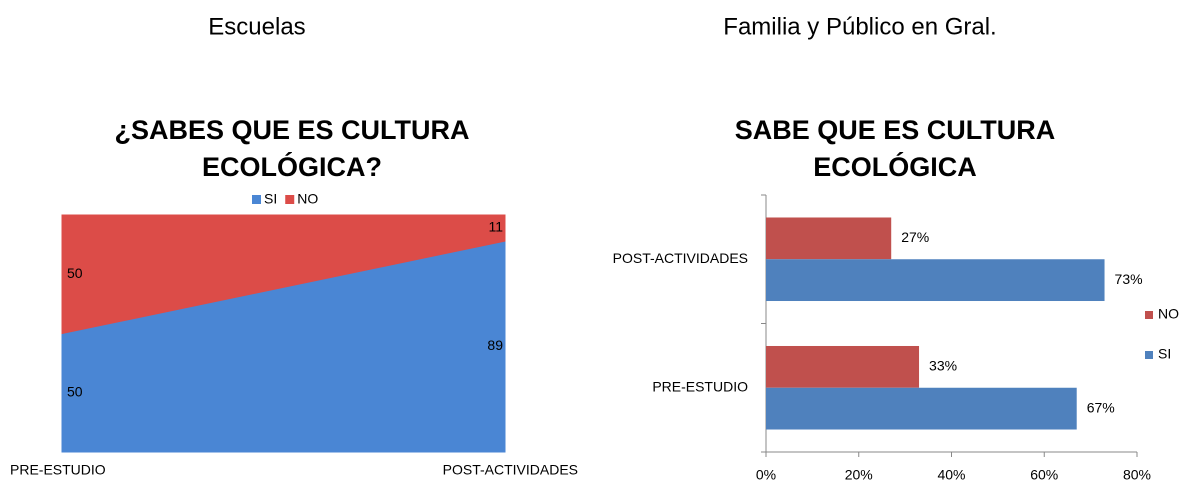  I want to click on x-tick-label: PRE-ESTUDIO, so click(58, 470).